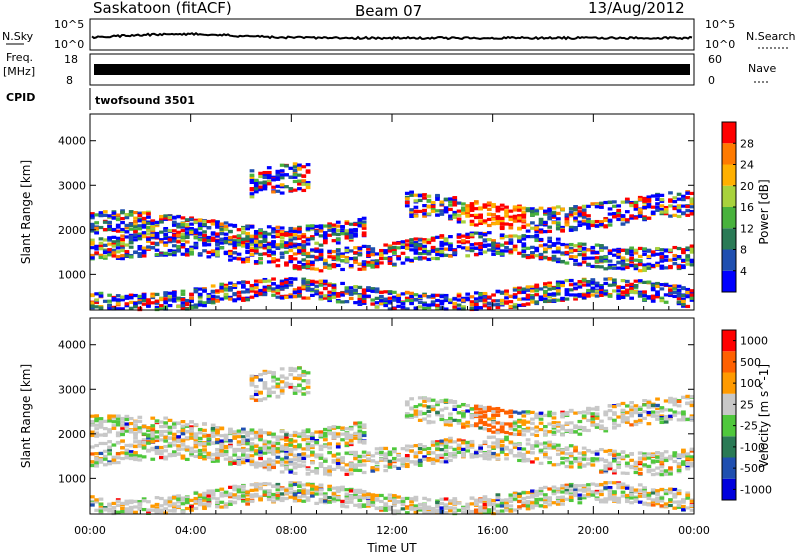  I want to click on date-label: 13/Aug/2012, so click(636, 8).